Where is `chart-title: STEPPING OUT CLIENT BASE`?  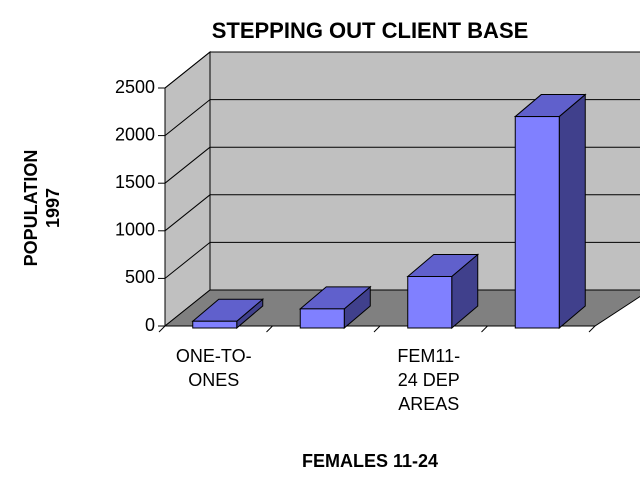
chart-title: STEPPING OUT CLIENT BASE is located at coordinates (370, 30).